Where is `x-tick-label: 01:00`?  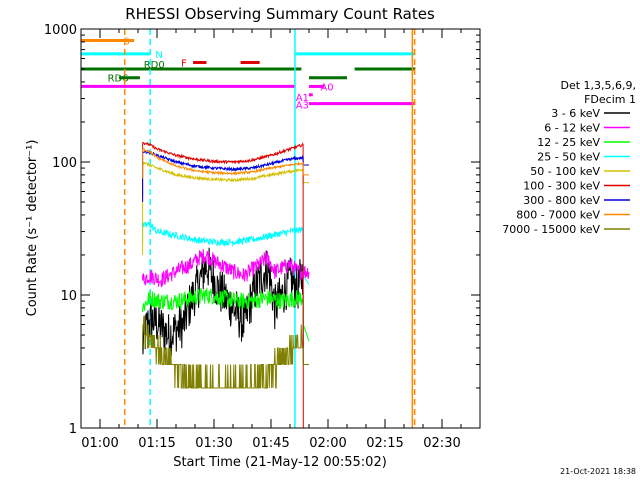 x-tick-label: 01:00 is located at coordinates (99, 443).